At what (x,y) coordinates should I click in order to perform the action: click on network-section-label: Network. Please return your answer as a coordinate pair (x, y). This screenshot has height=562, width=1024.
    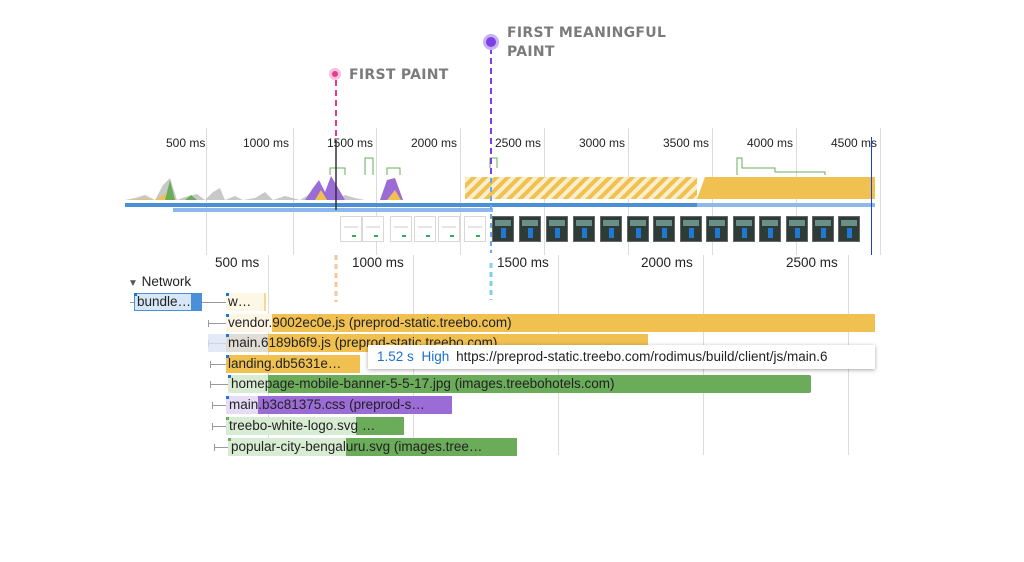
    Looking at the image, I should click on (166, 281).